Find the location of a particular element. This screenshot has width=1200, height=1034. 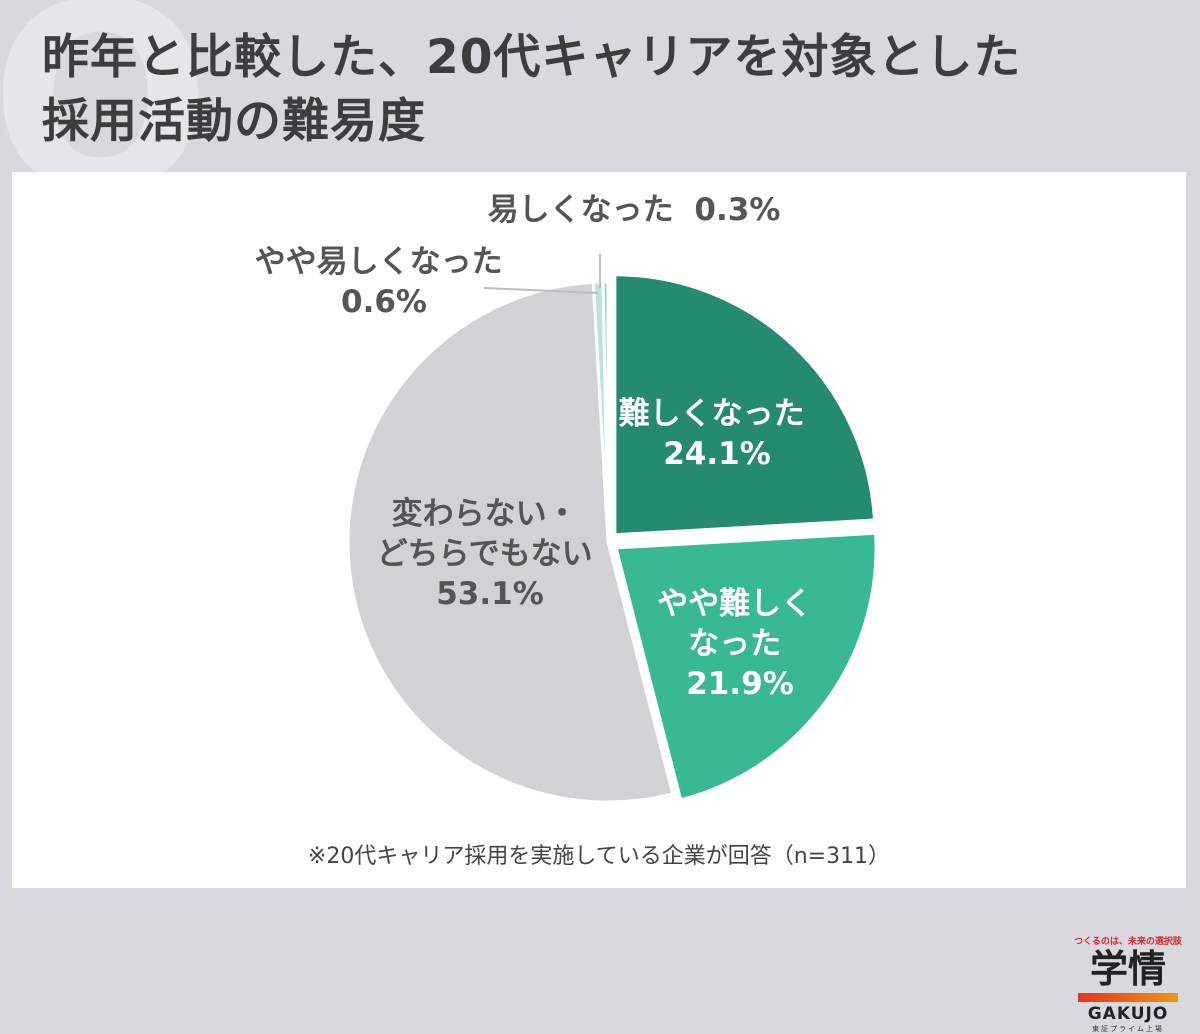

label-easier: 易しくなった 0.3% is located at coordinates (634, 210).